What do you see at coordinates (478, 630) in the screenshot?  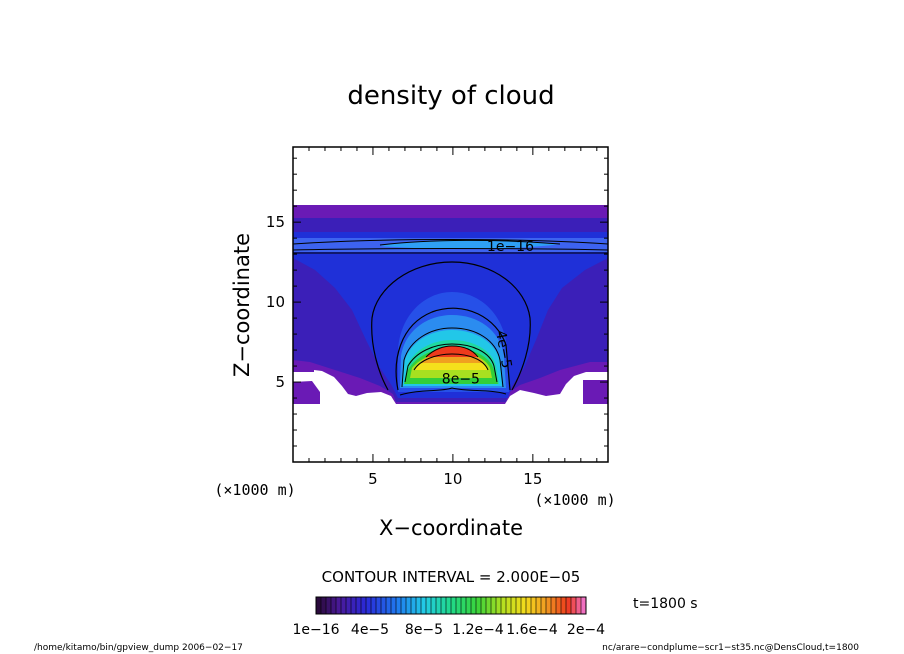 I see `colorbar-tick-label: 1.2e−4` at bounding box center [478, 630].